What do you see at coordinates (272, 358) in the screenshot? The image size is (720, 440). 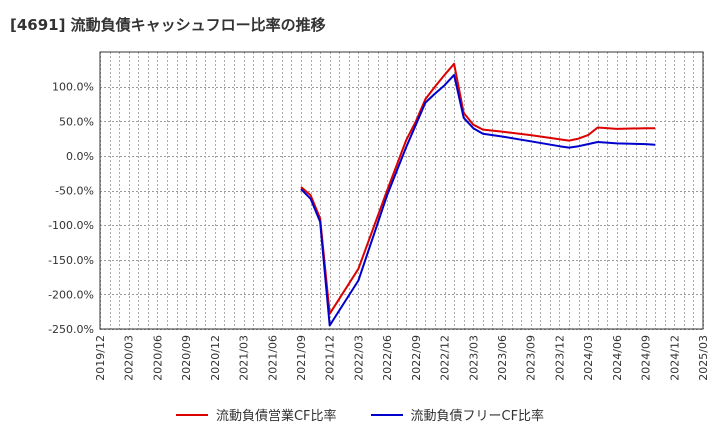 I see `x-tick-label: 2021/06` at bounding box center [272, 358].